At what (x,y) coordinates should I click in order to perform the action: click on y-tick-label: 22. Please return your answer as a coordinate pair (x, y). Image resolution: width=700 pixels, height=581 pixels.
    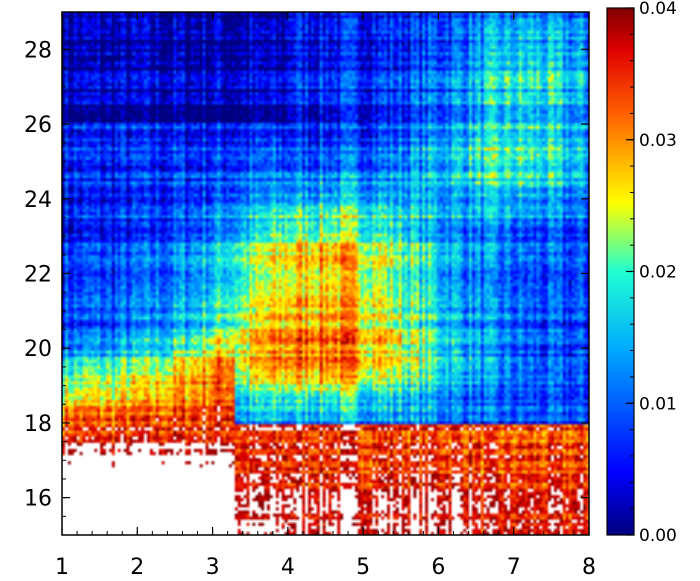
    Looking at the image, I should click on (38, 275).